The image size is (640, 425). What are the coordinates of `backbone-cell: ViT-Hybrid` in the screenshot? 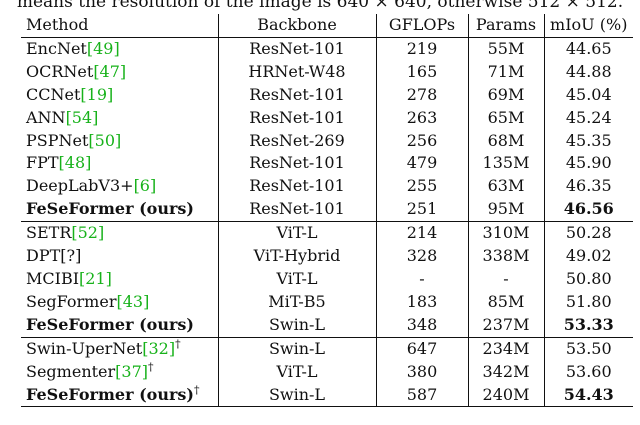 It's located at (296, 256).